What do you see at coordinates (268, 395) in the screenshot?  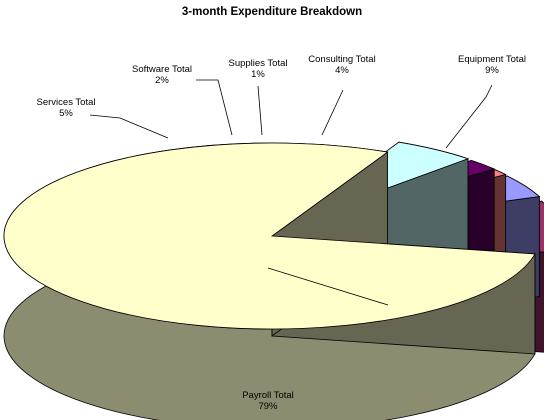 I see `slice-label-name: Payroll Total` at bounding box center [268, 395].